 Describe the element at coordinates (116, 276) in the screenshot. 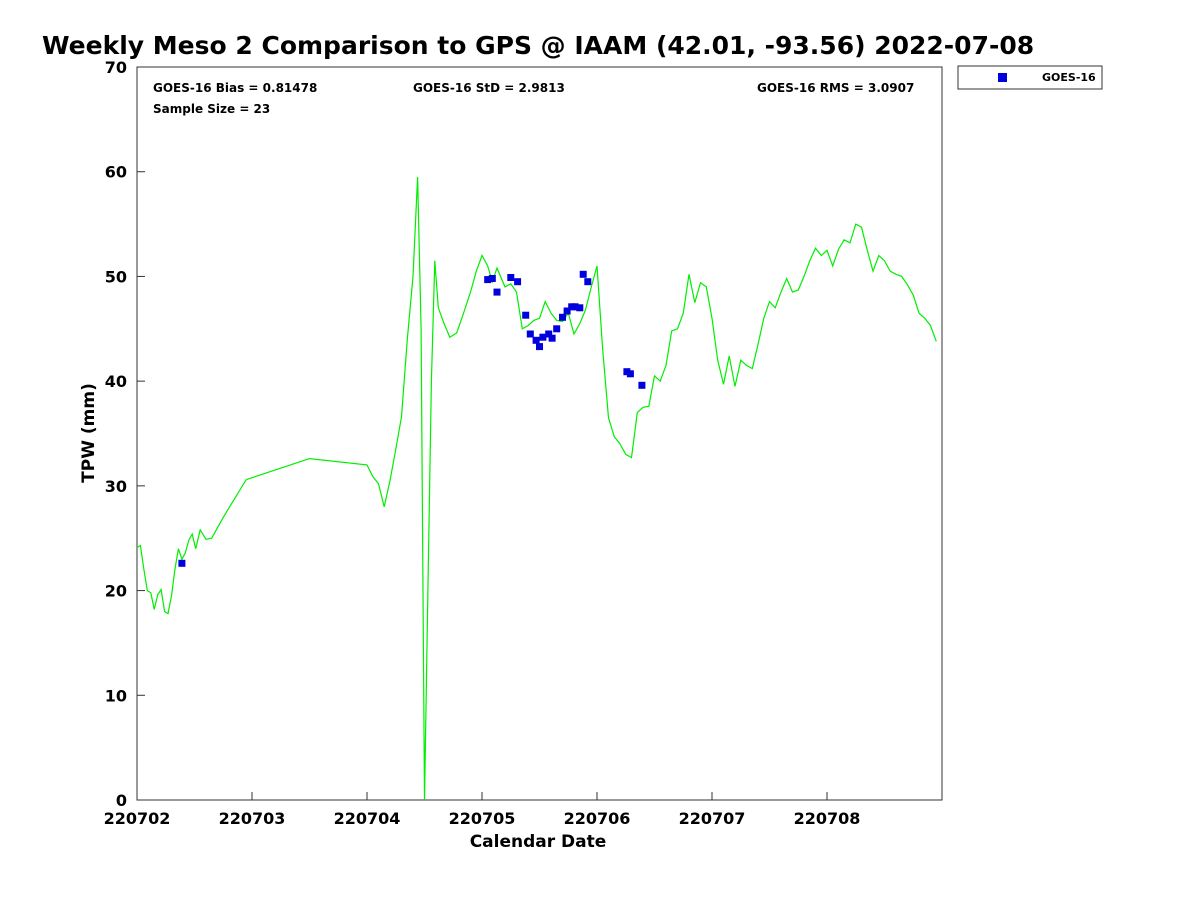

I see `y-tick-label: 50` at that location.